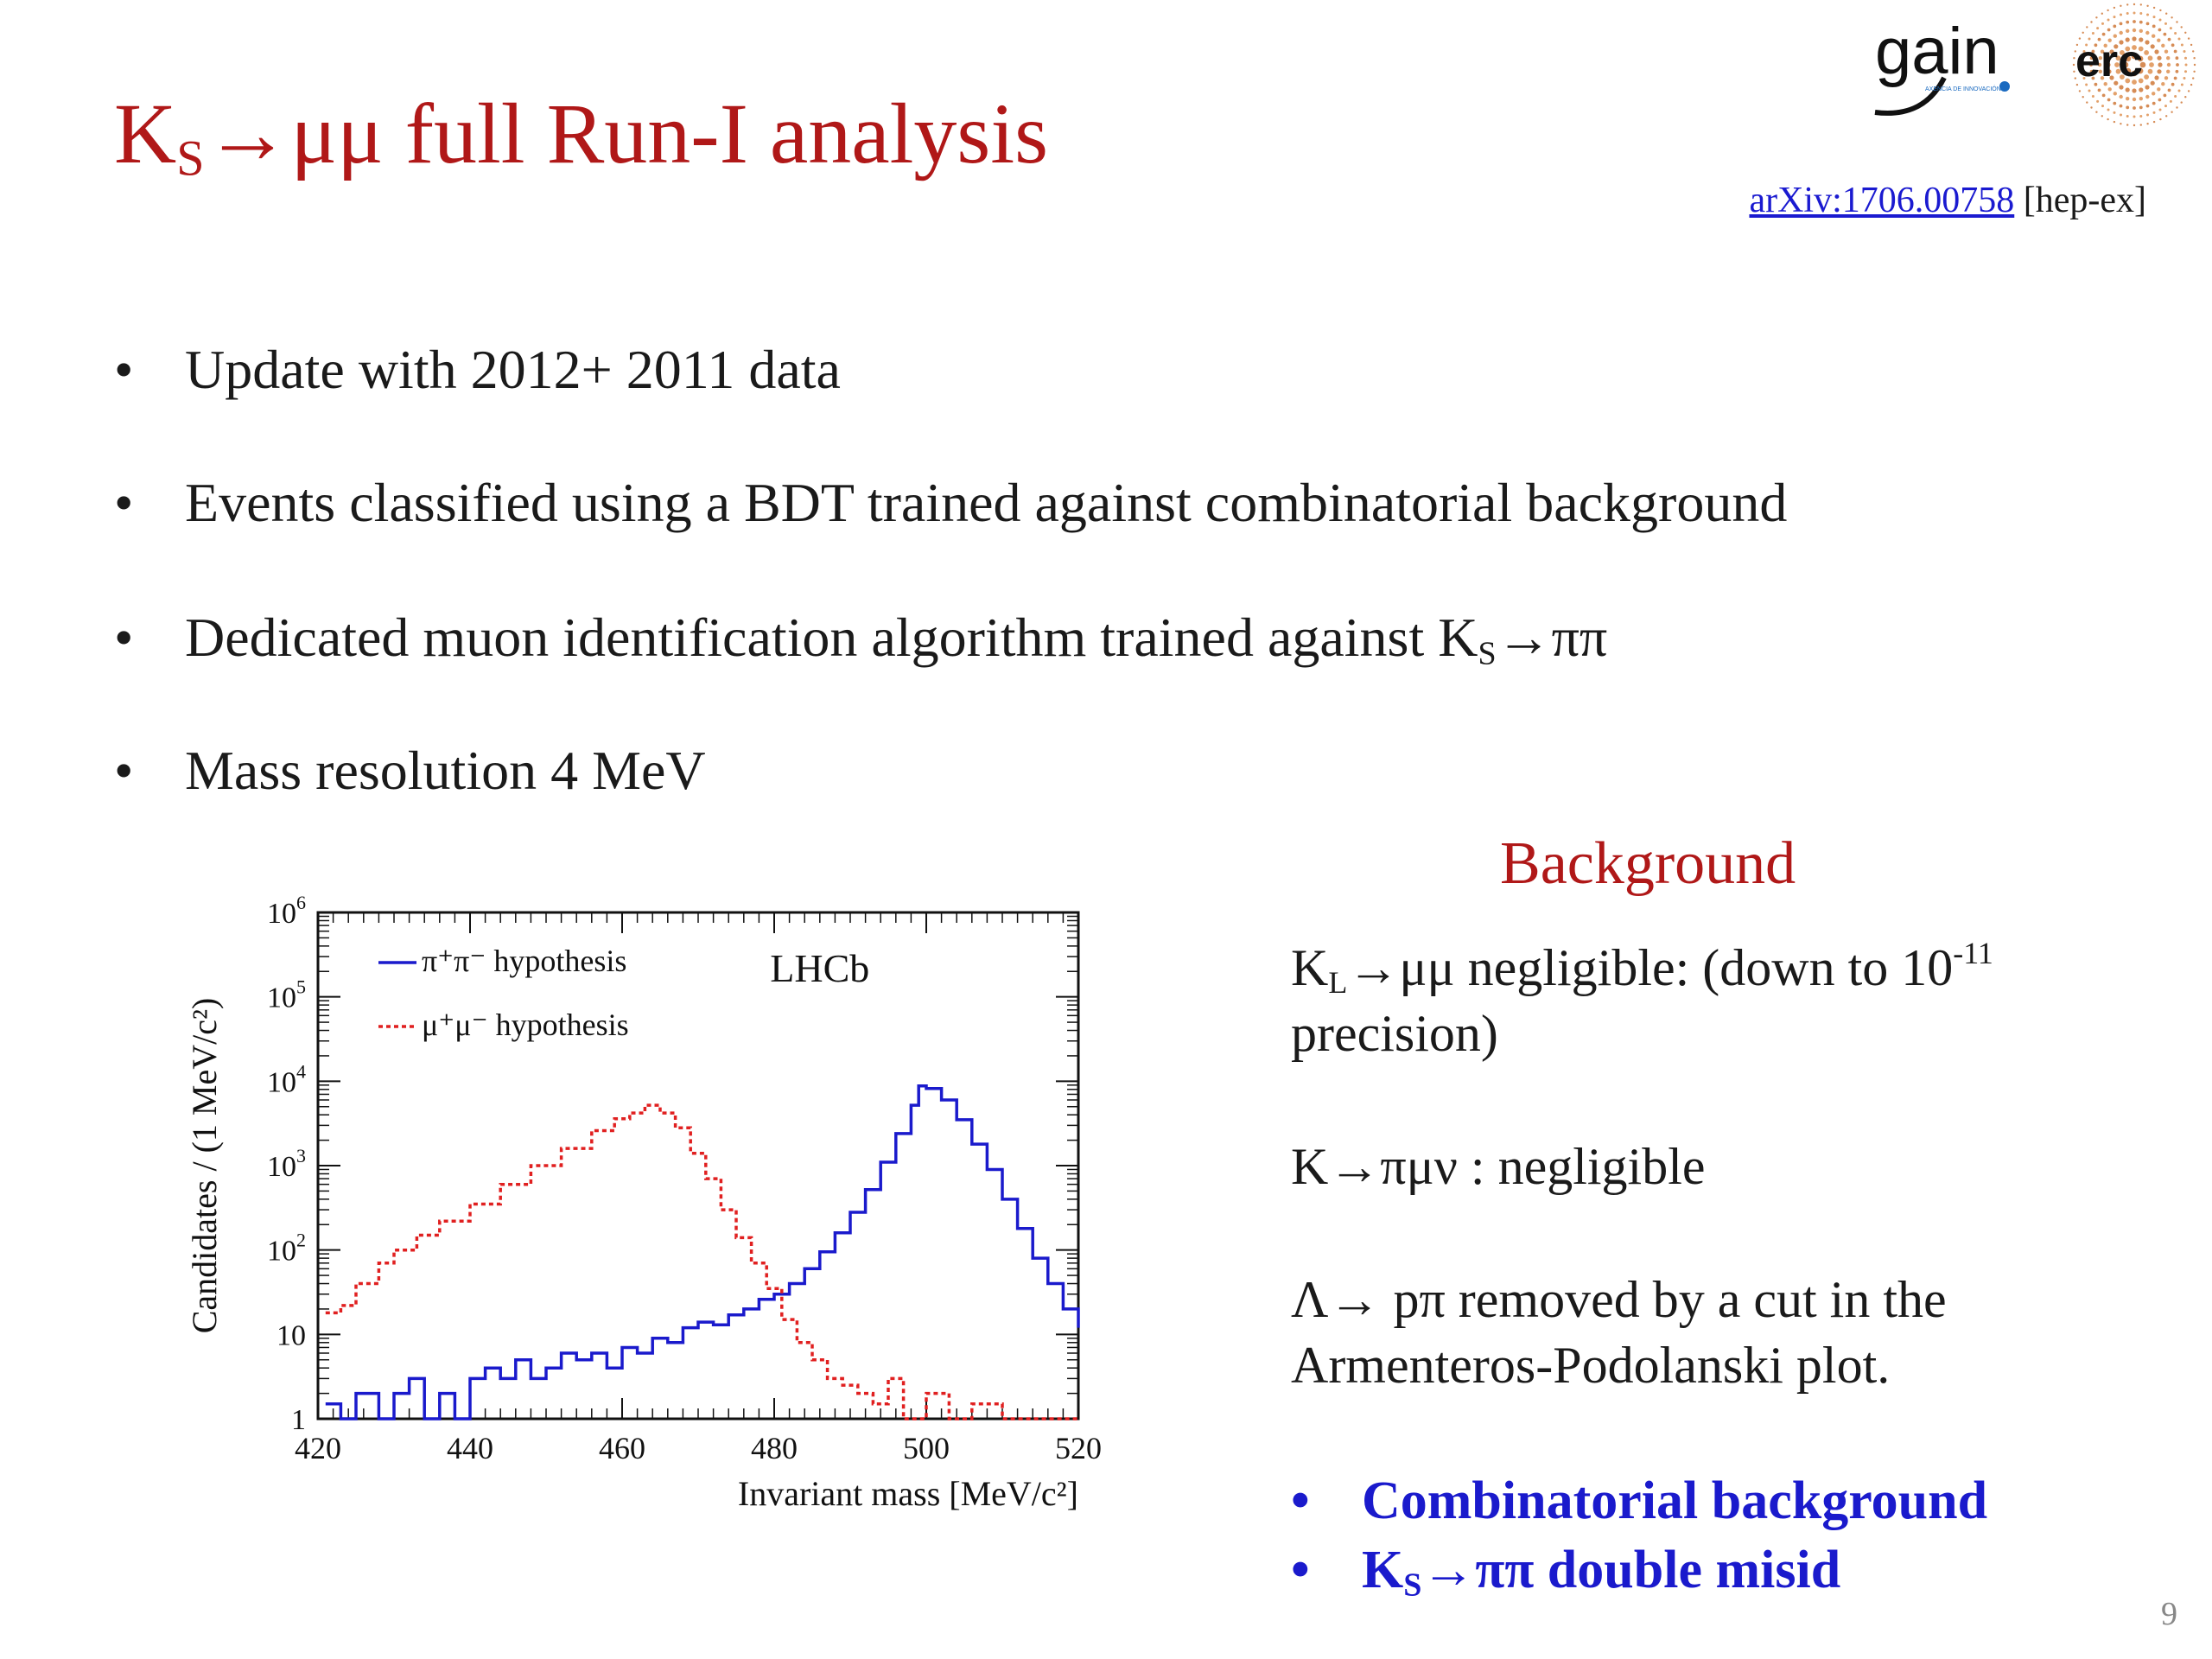  What do you see at coordinates (1498, 1166) in the screenshot?
I see `k-pimunu-text: K→πμν : negligible` at bounding box center [1498, 1166].